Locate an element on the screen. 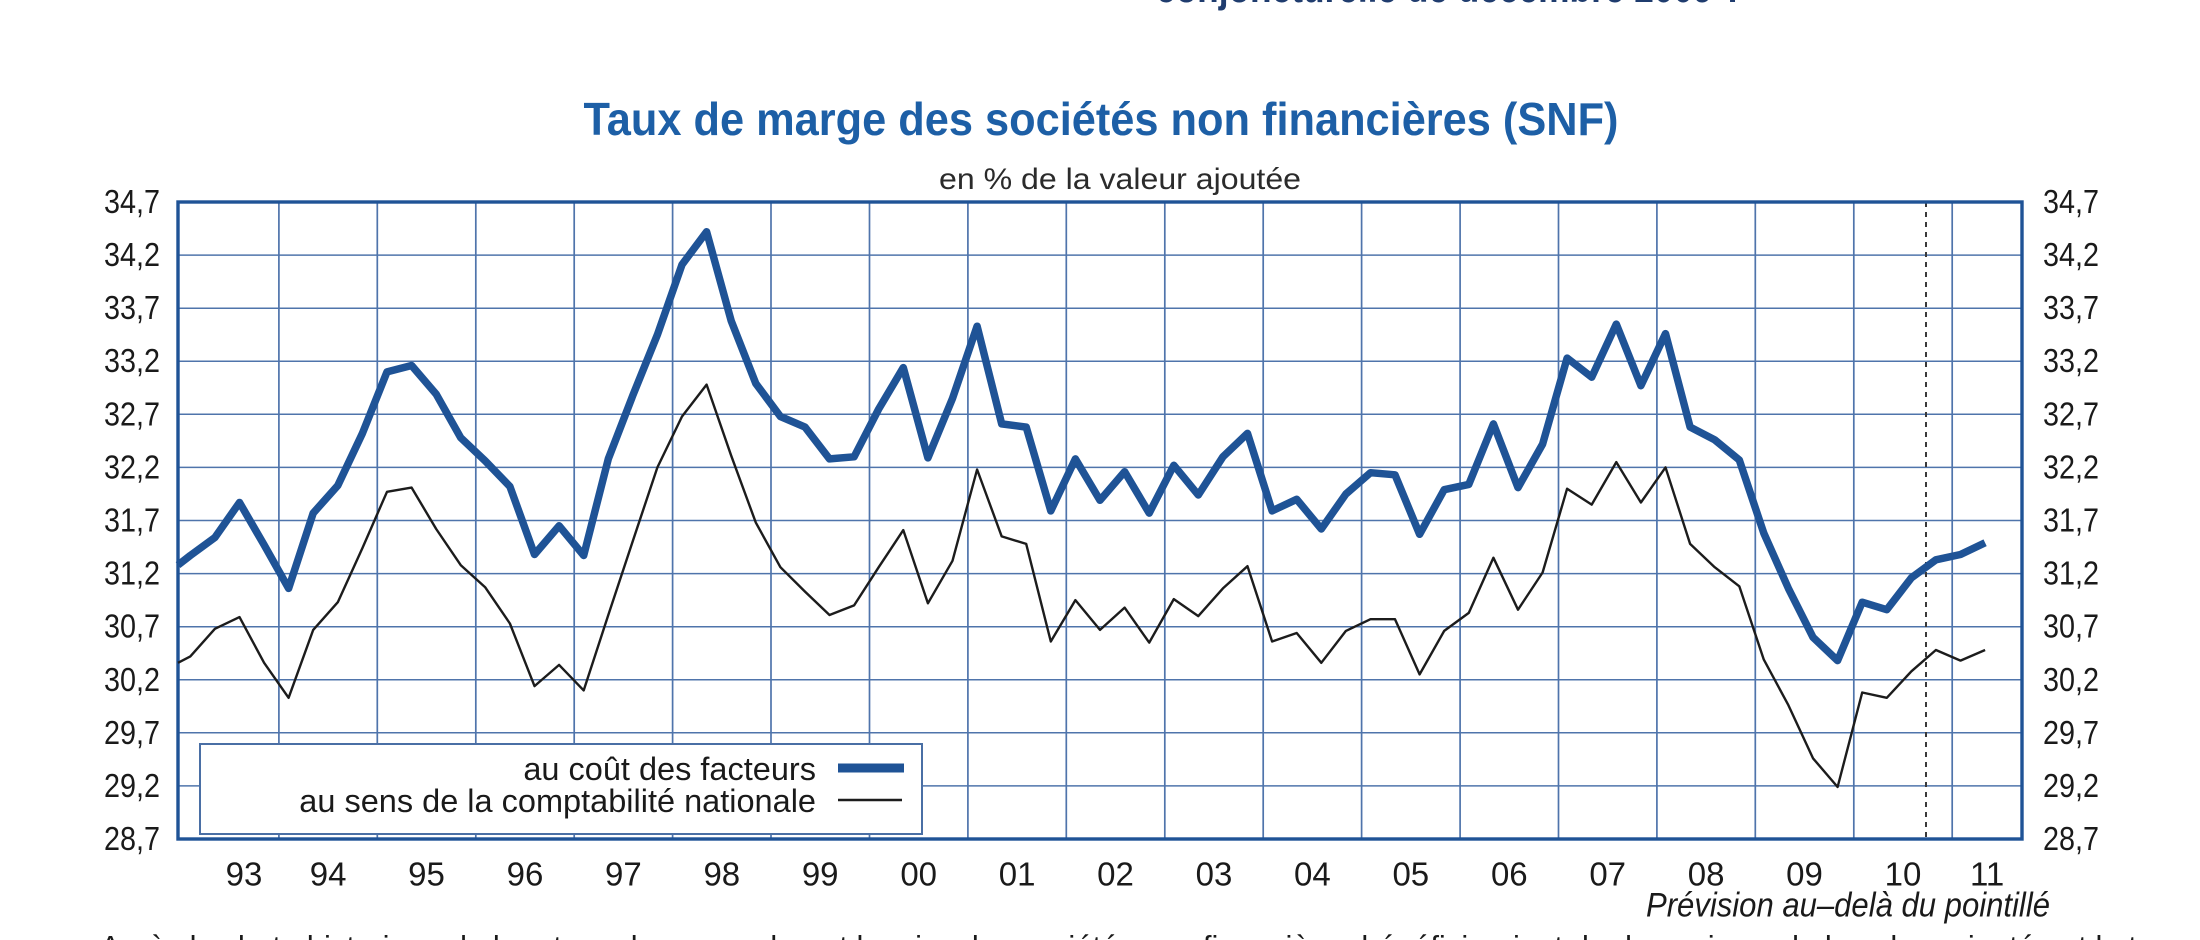 The image size is (2200, 940). svg-text: en % de la valeur ajoutée is located at coordinates (1120, 179).